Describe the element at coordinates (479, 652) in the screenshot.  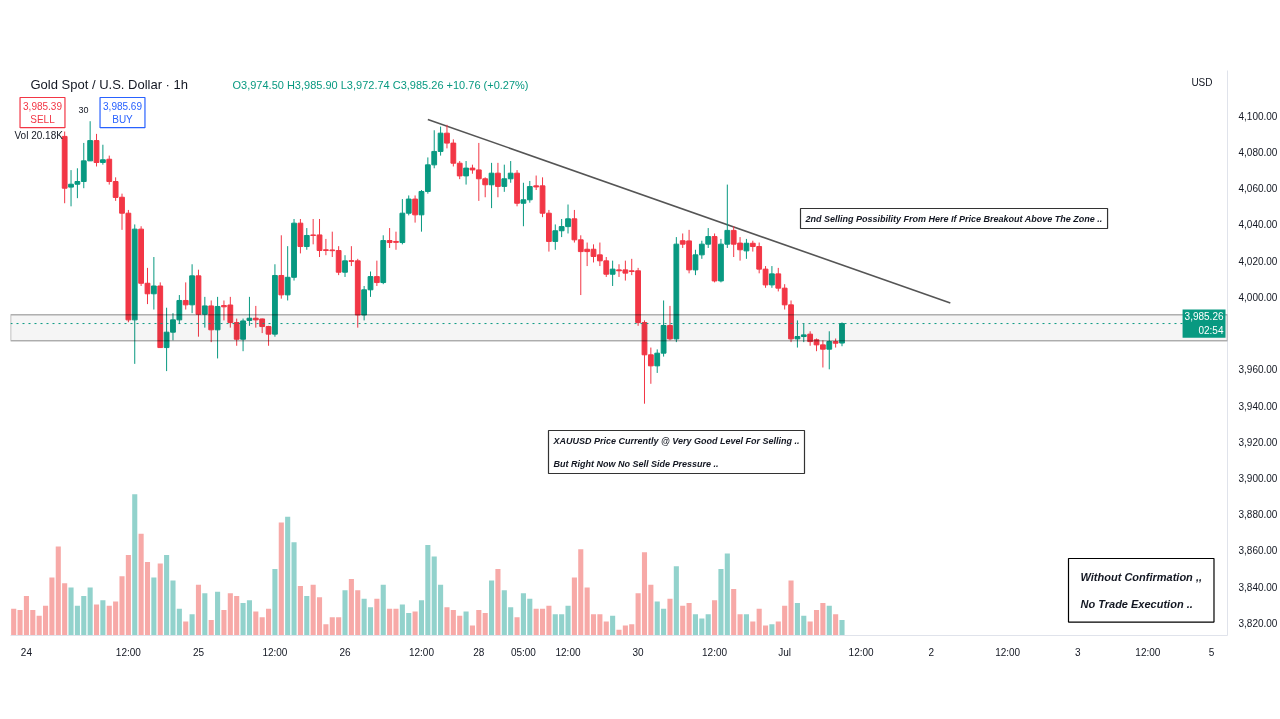
I see `x-tick-label: 28` at that location.